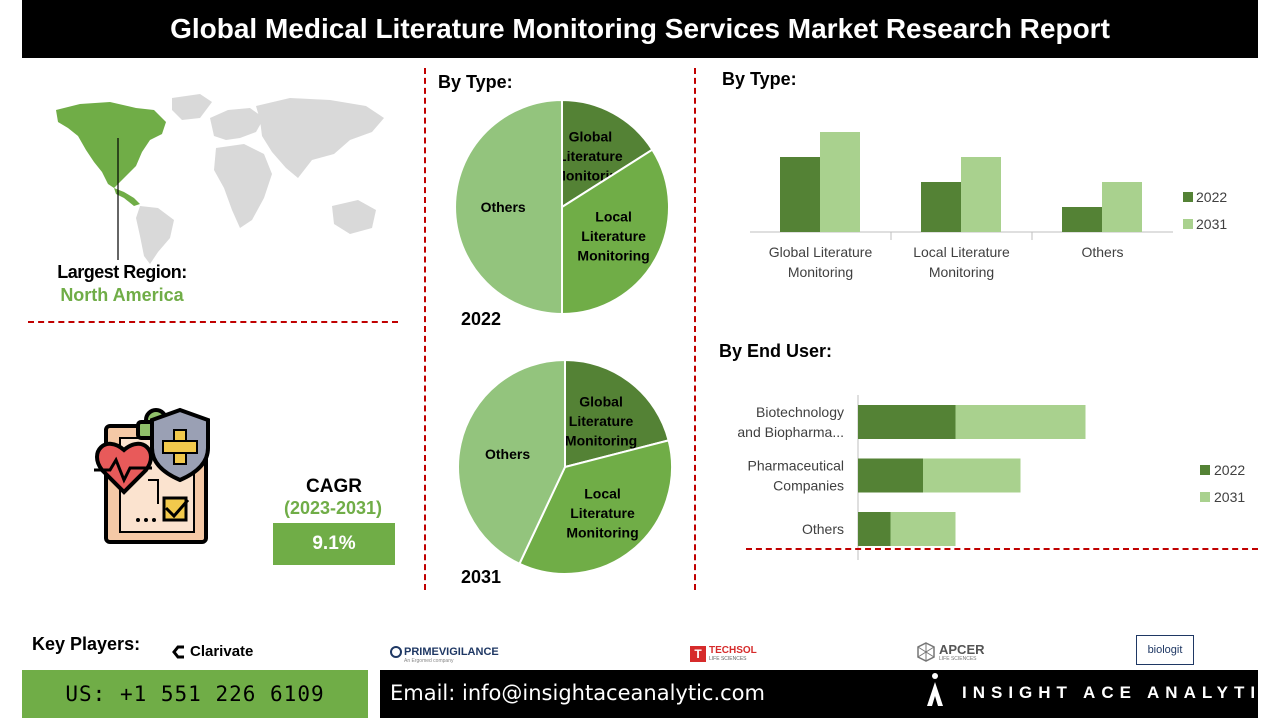 This screenshot has width=1280, height=720. I want to click on largest-region-label: Largest Region:, so click(122, 272).